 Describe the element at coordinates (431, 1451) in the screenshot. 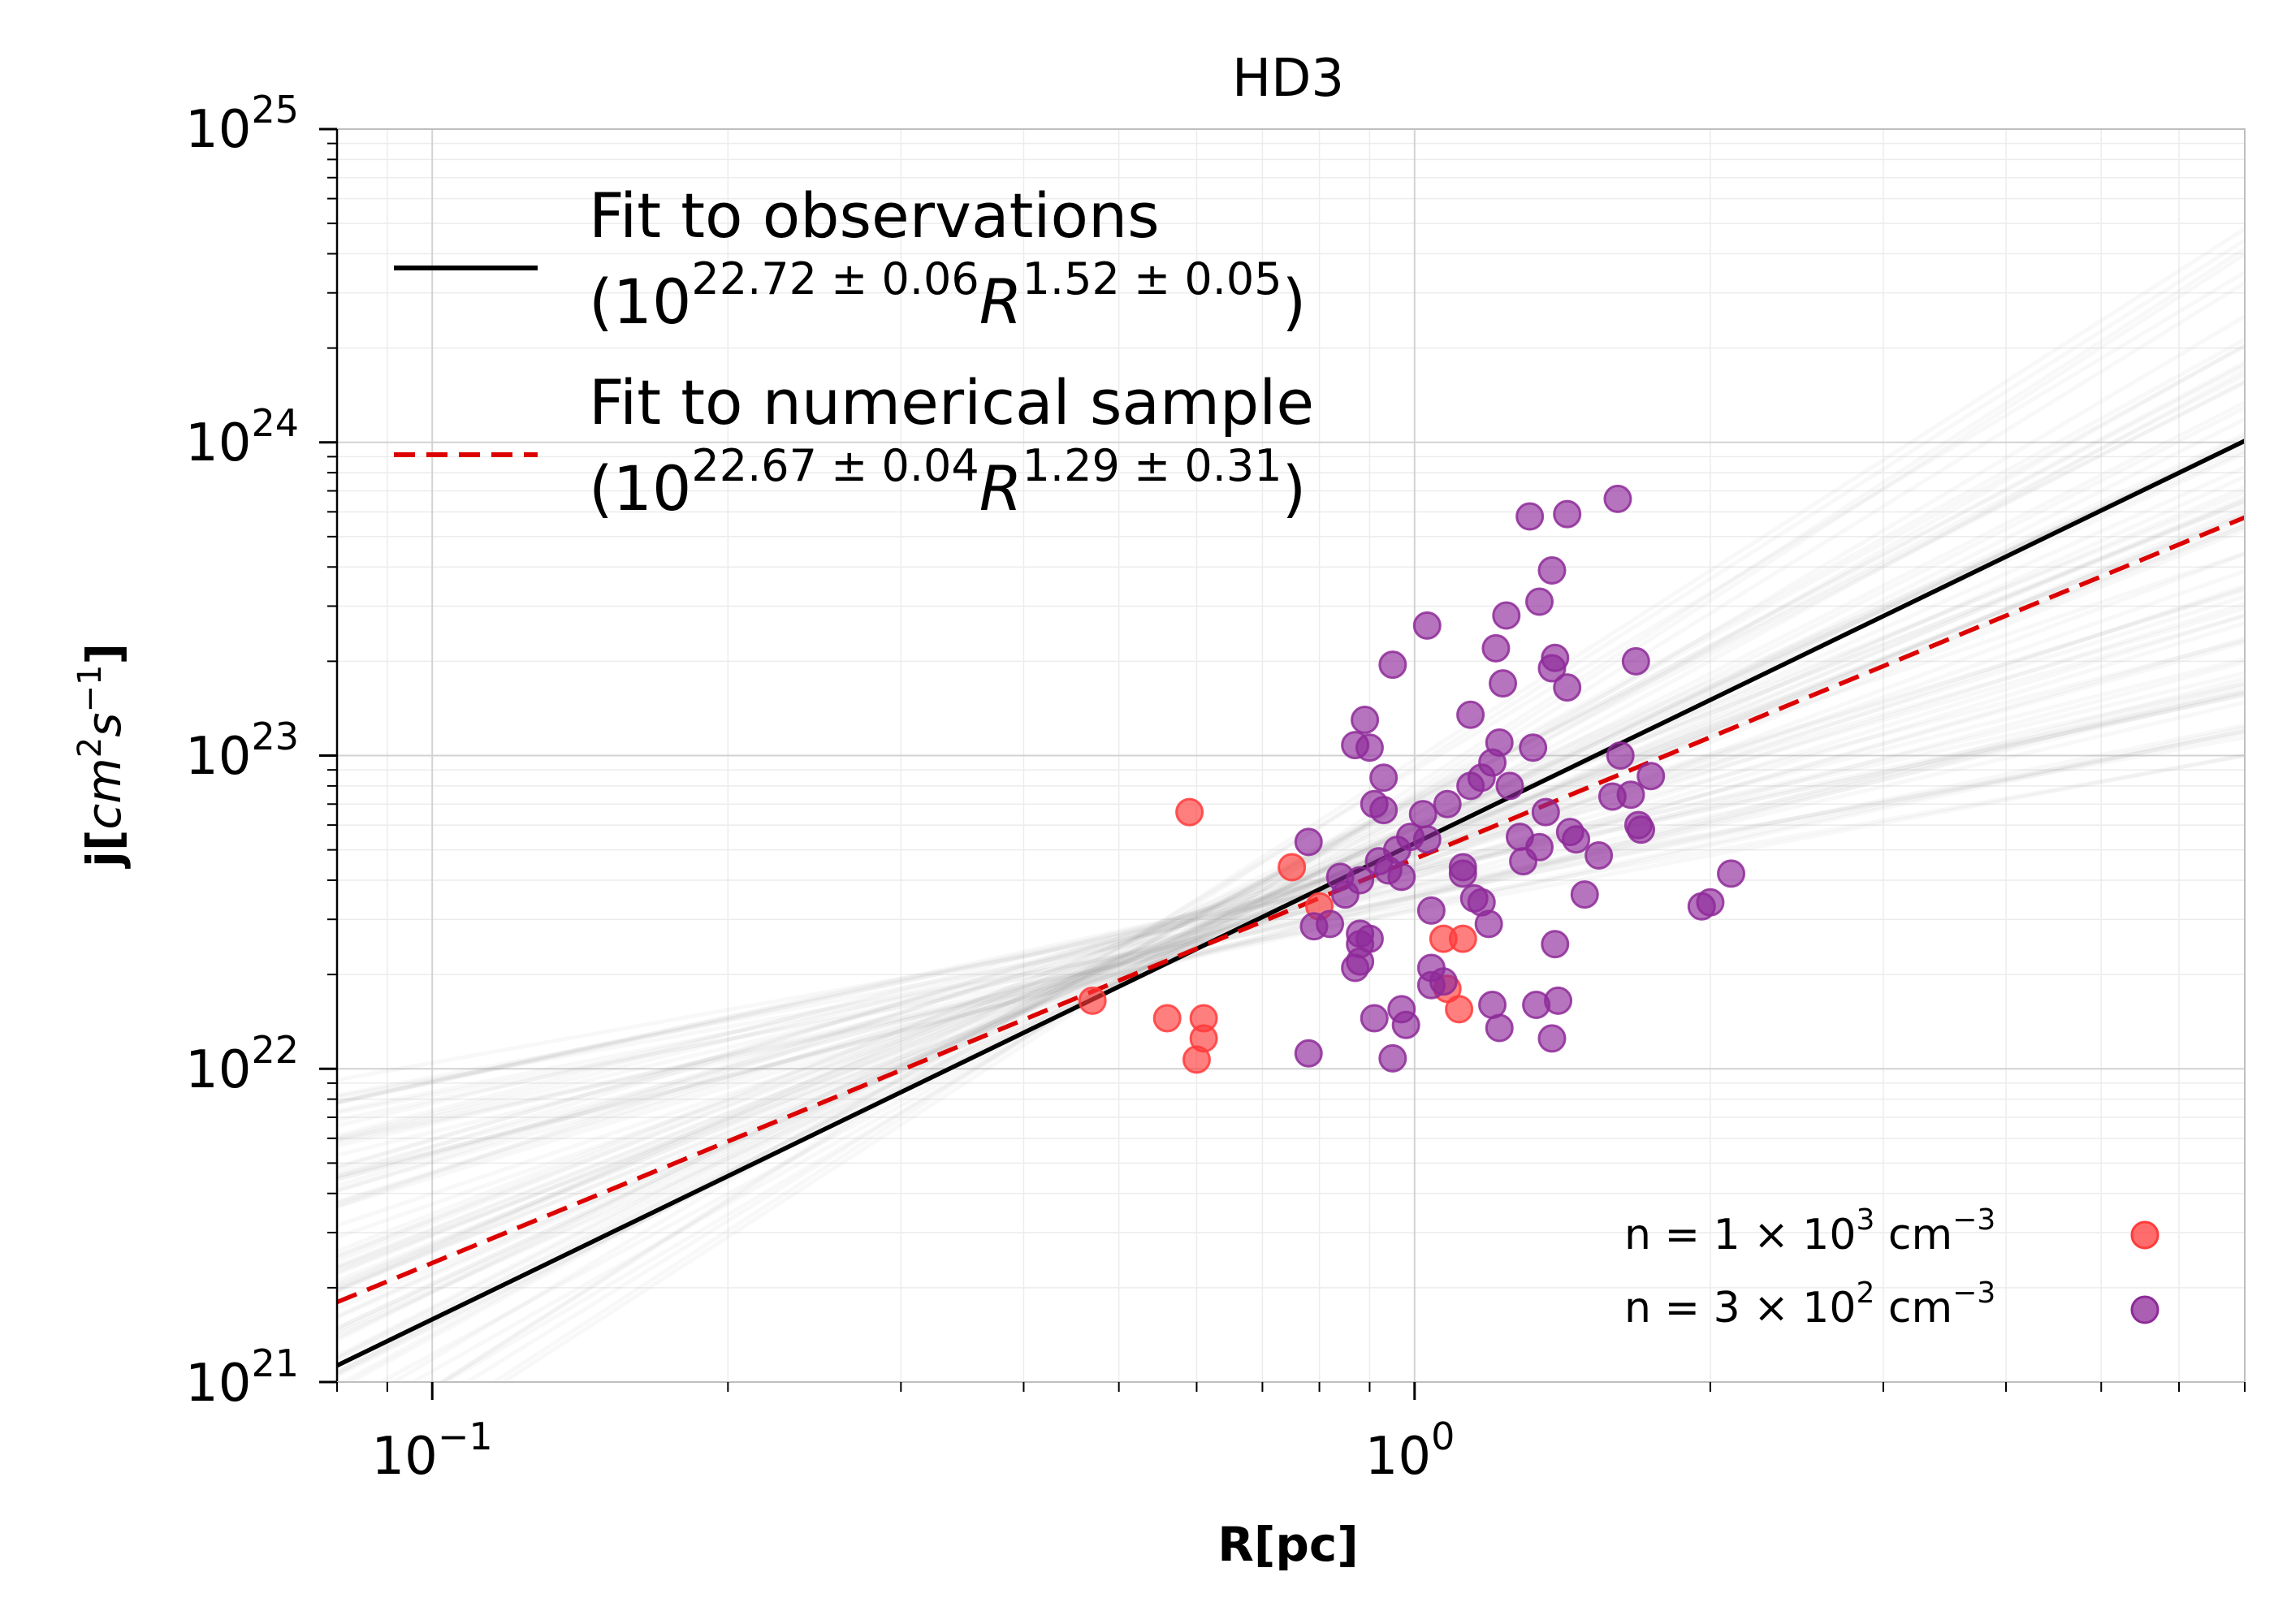

I see `x-tick-label: 10⁻¹` at that location.